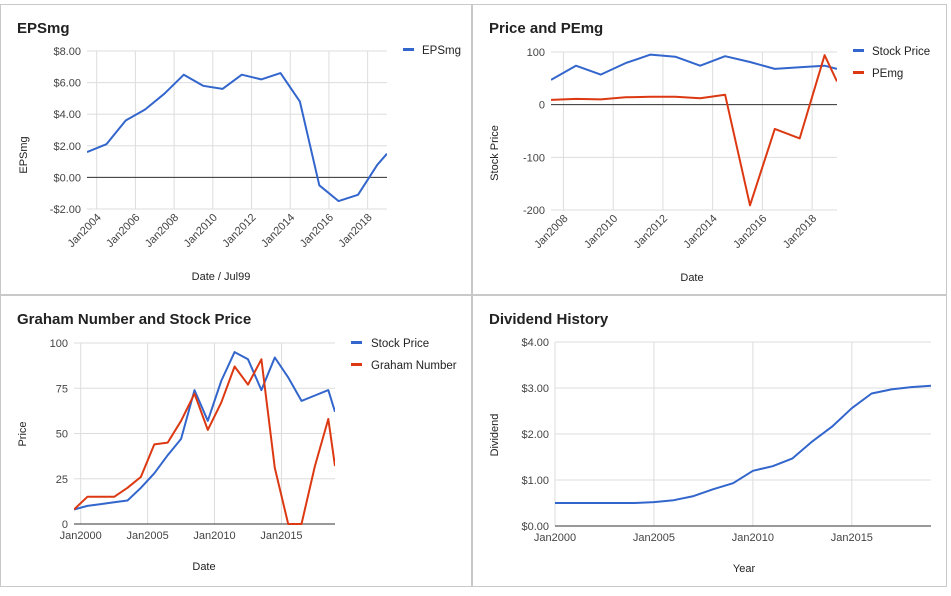 The width and height of the screenshot is (951, 596). Describe the element at coordinates (495, 435) in the screenshot. I see `y-axis-label: Dividend` at that location.